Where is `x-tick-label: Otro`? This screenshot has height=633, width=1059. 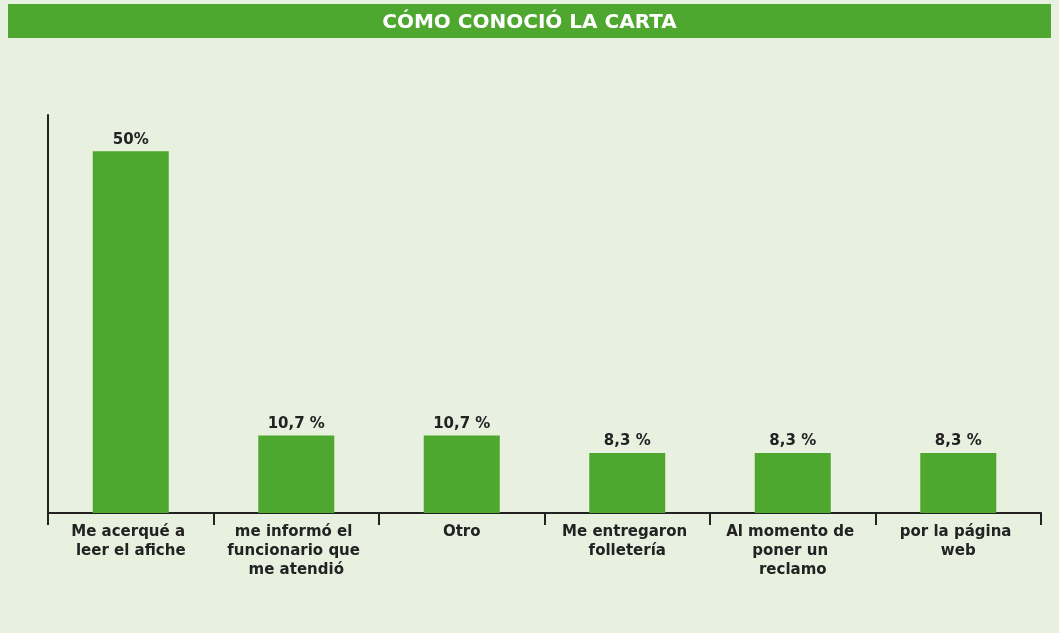
x-tick-label: Otro is located at coordinates (461, 530).